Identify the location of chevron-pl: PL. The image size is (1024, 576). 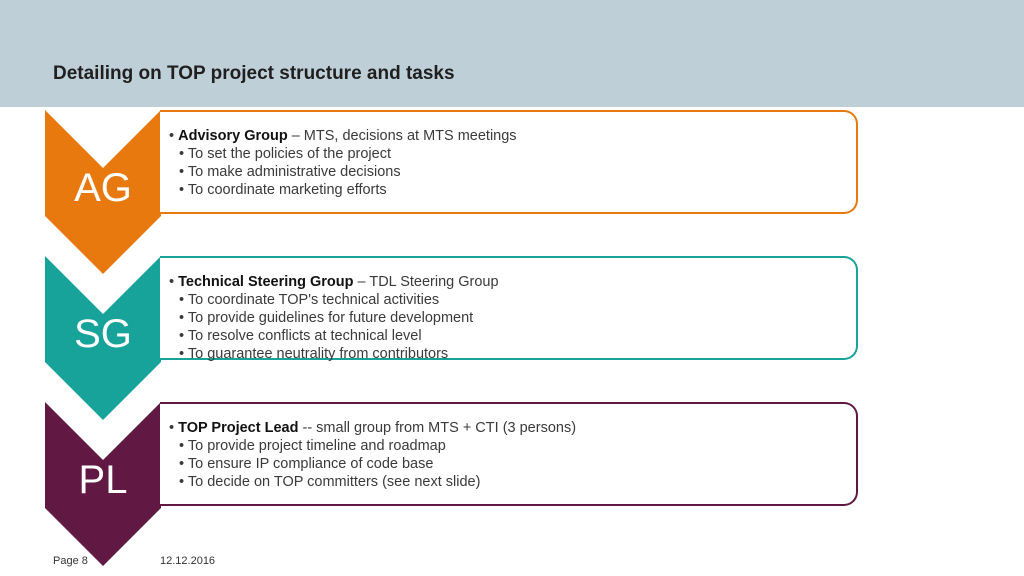
(103, 484).